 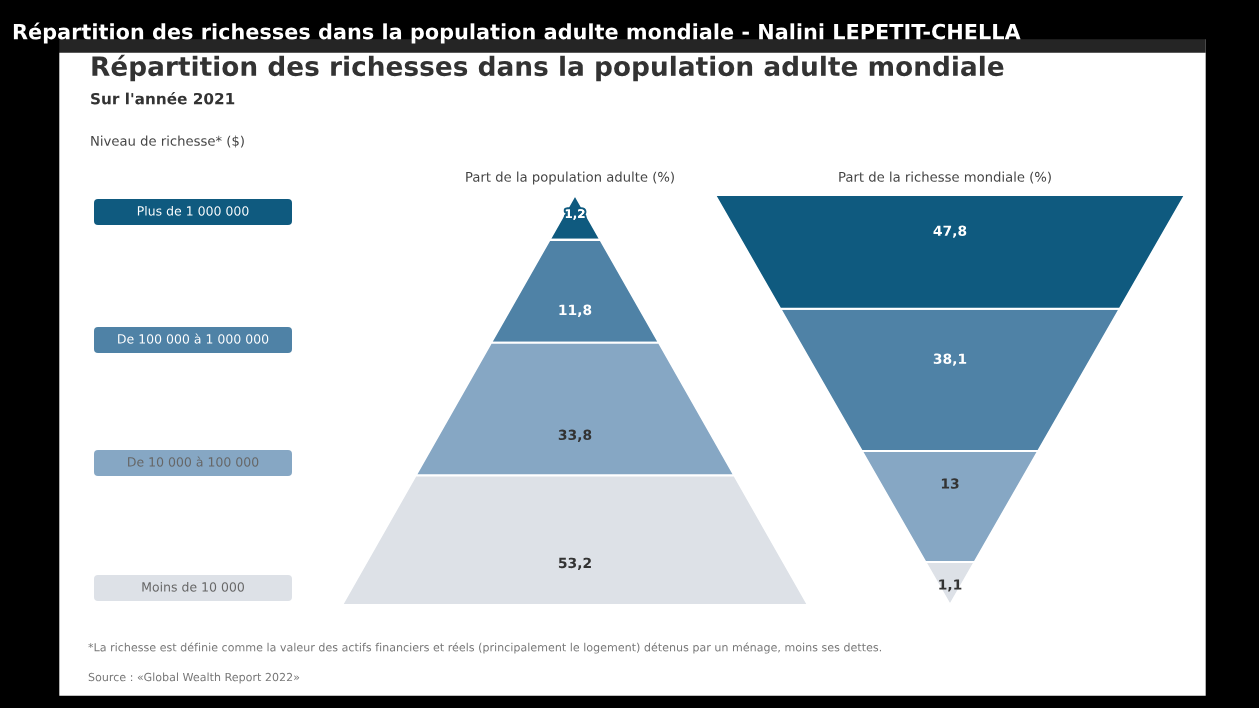 I want to click on series-label: Part de la population adulte (%), so click(x=570, y=178).